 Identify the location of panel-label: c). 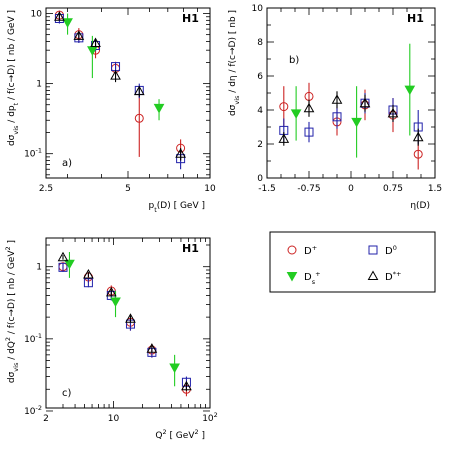
(66, 393).